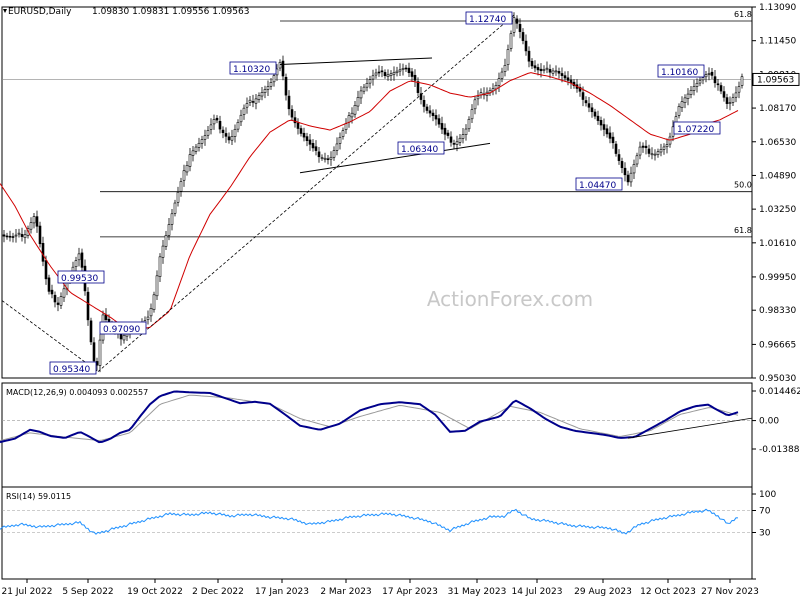  I want to click on symbol-marker-icon, so click(5, 11).